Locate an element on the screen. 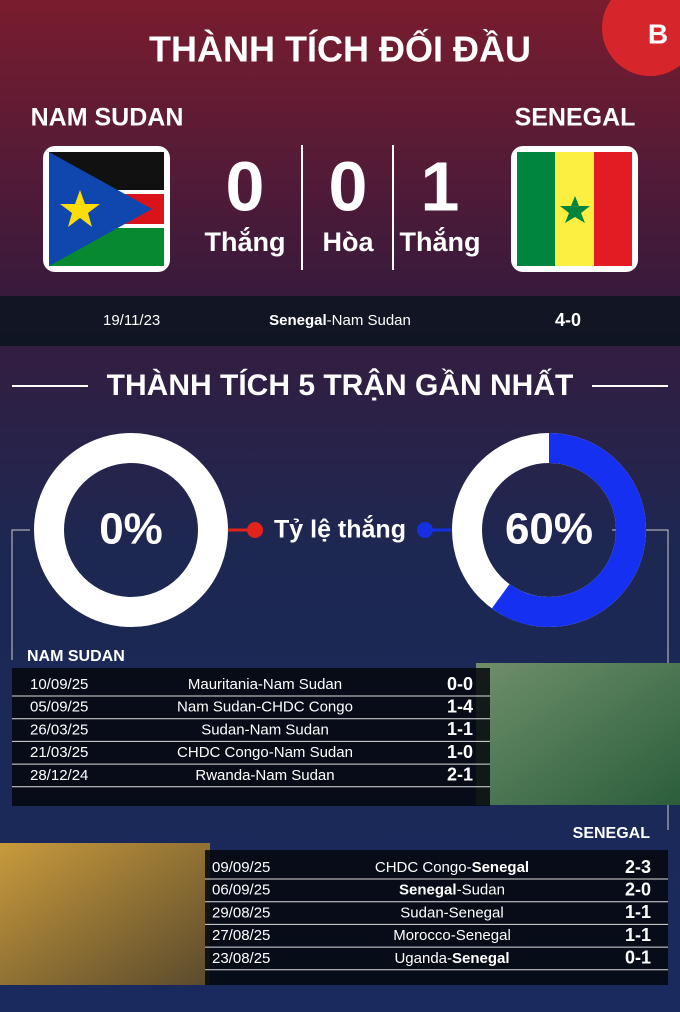 This screenshot has width=680, height=1012. match-score: 2-3 is located at coordinates (638, 867).